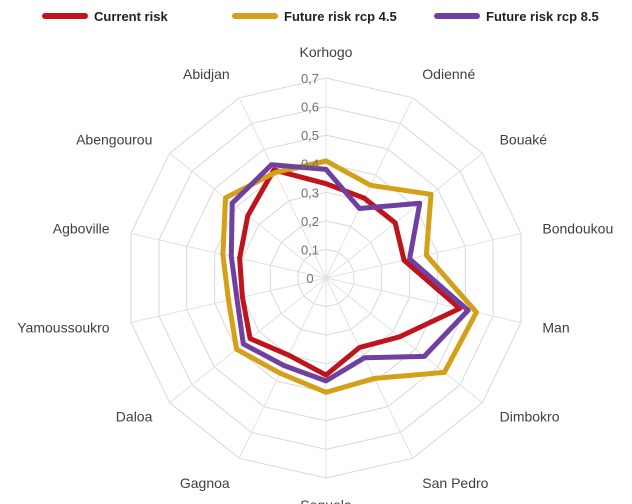  I want to click on legend-item-future-risk-rcp-8-5: Future risk rcp 8.5, so click(516, 16).